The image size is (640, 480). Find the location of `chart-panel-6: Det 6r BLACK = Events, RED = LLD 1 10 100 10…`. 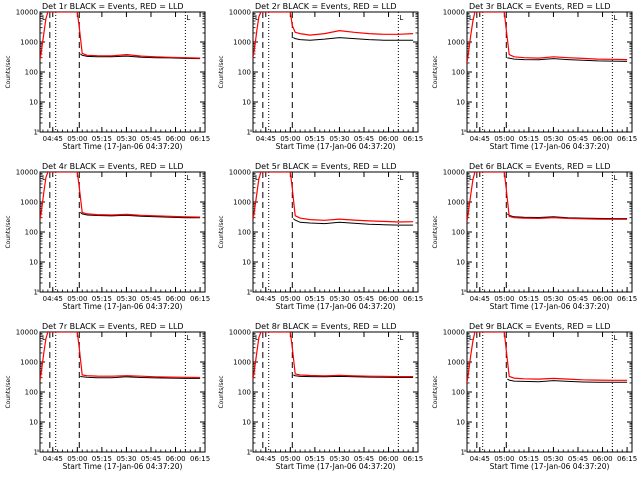

chart-panel-6: Det 6r BLACK = Events, RED = LLD 1 10 100 10… is located at coordinates (534, 236).